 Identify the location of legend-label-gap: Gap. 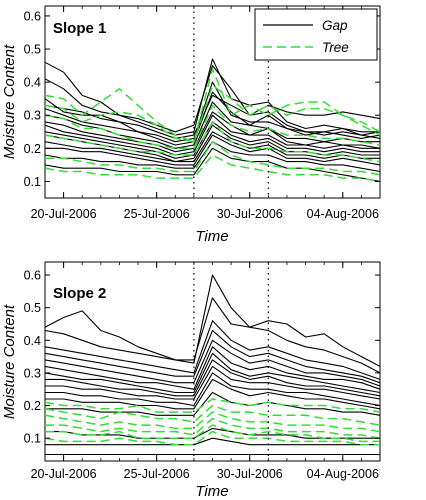
(335, 25).